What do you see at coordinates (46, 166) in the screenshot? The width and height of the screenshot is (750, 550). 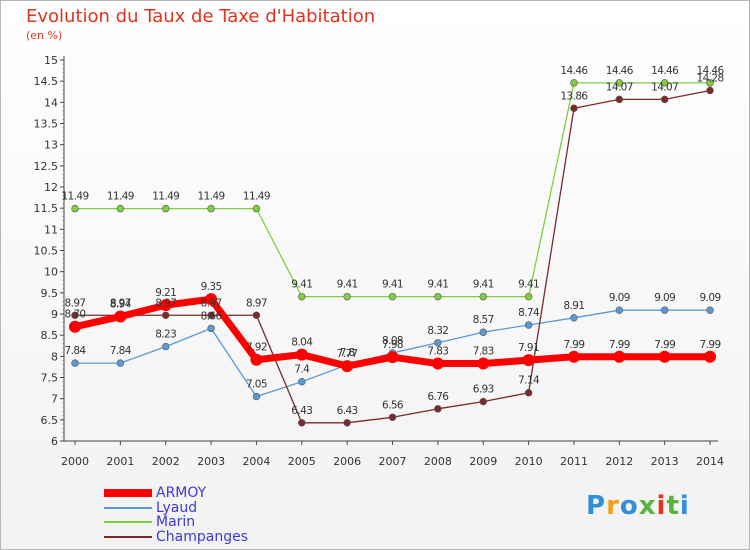 I see `y-tick-label: 12.5` at bounding box center [46, 166].